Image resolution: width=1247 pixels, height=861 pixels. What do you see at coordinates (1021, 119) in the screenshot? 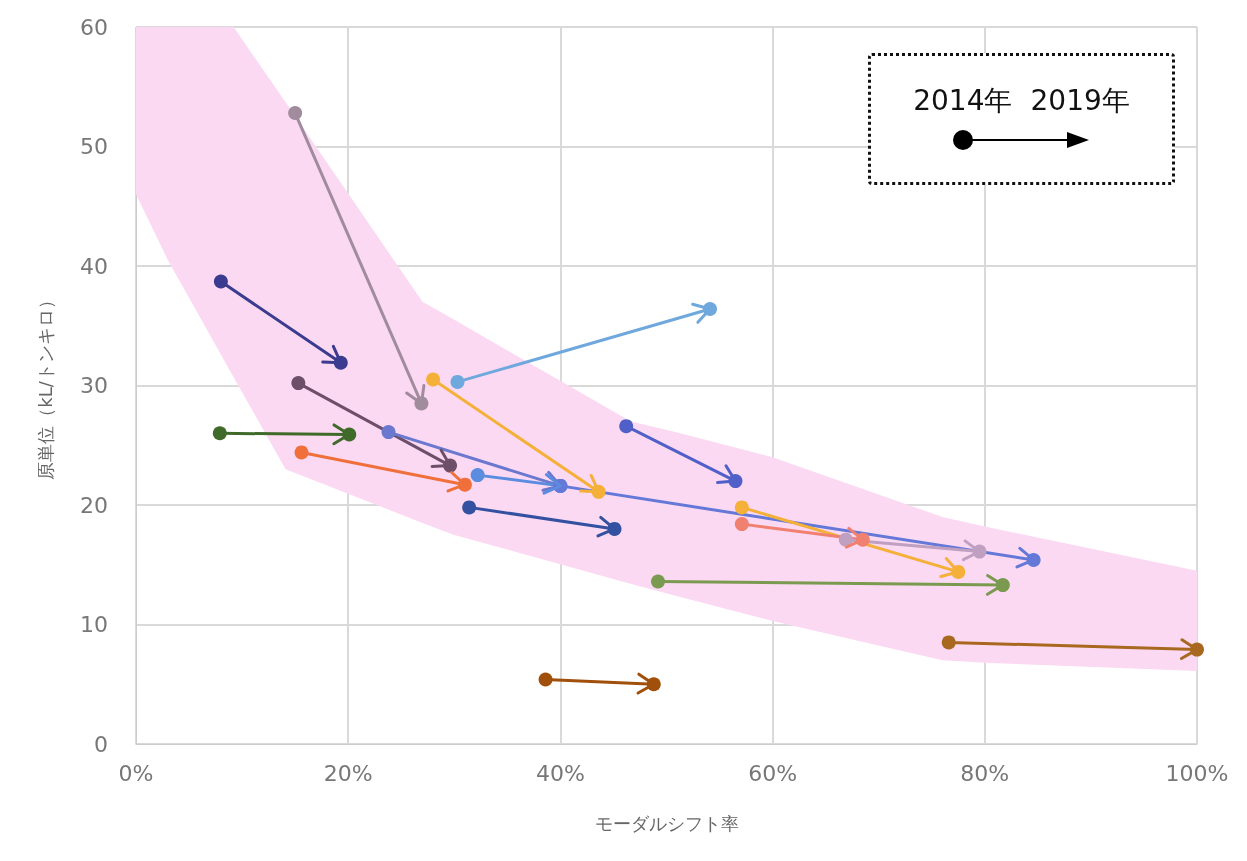
I see `key-frame: 2014年 2019年` at bounding box center [1021, 119].